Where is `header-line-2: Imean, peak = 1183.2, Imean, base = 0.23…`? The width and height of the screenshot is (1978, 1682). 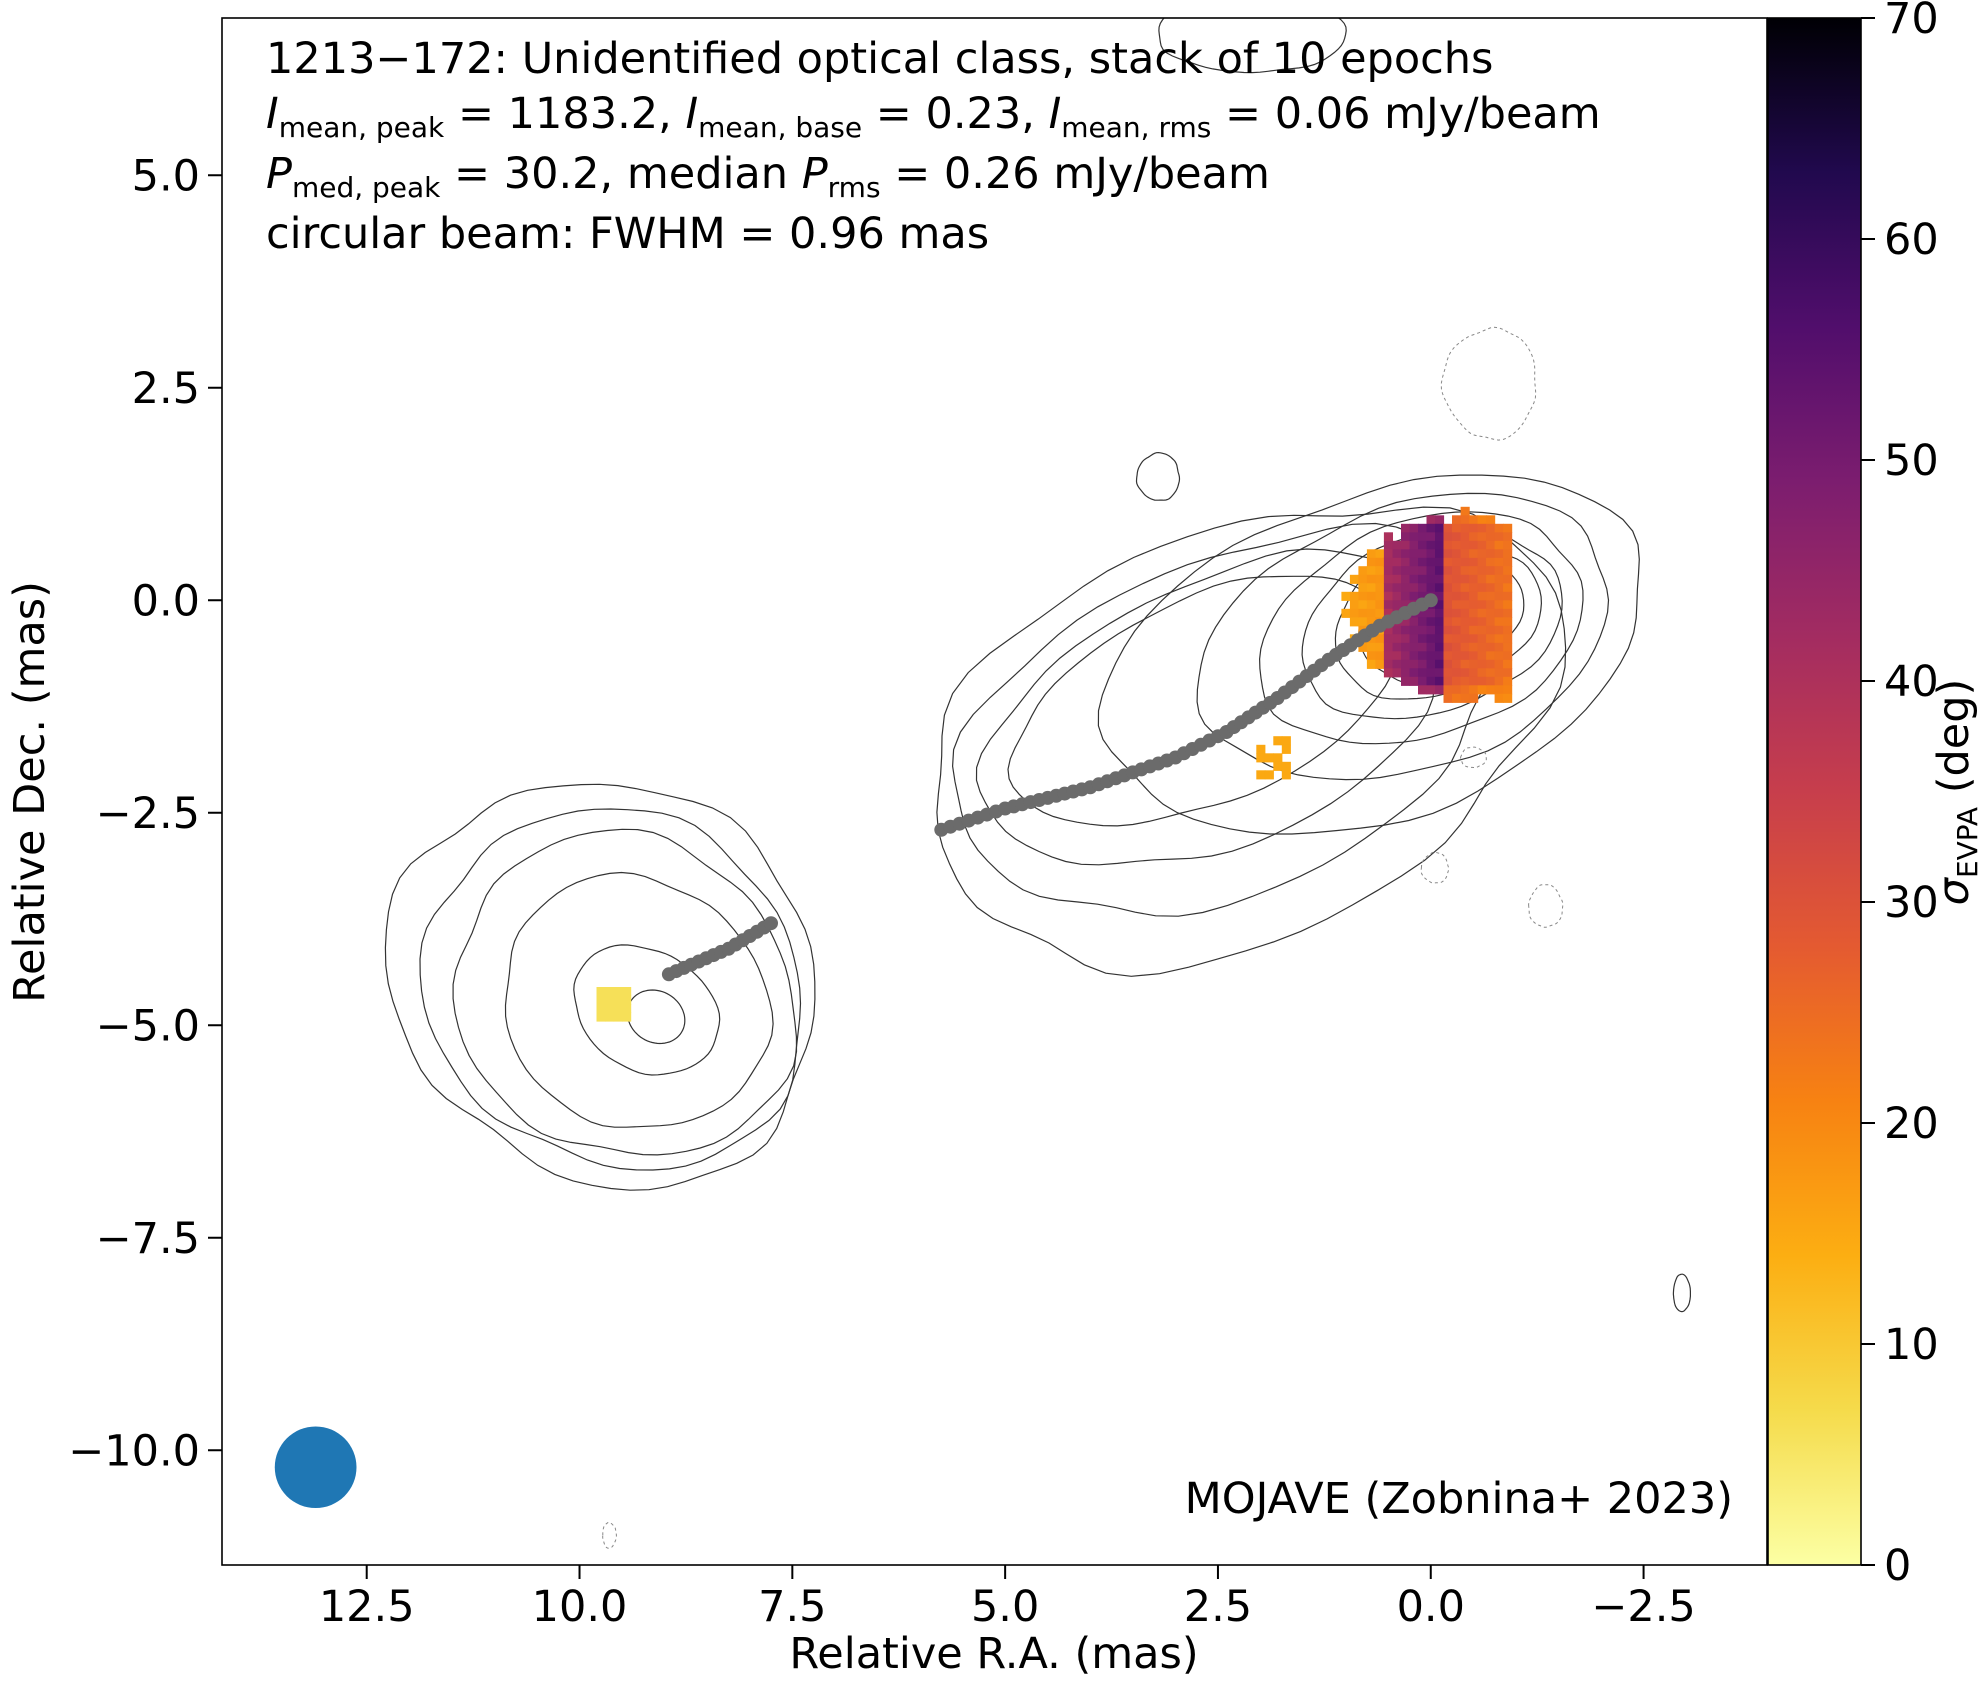
header-line-2: Imean, peak = 1183.2, Imean, base = 0.23… is located at coordinates (933, 116).